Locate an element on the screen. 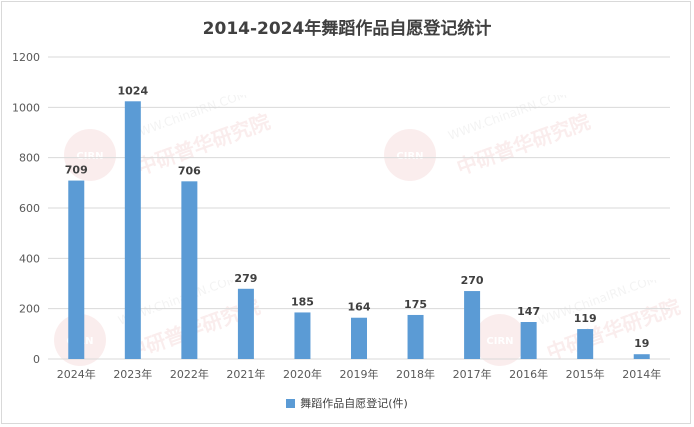 This screenshot has width=694, height=427. y-tick-label: 1200 is located at coordinates (26, 57).